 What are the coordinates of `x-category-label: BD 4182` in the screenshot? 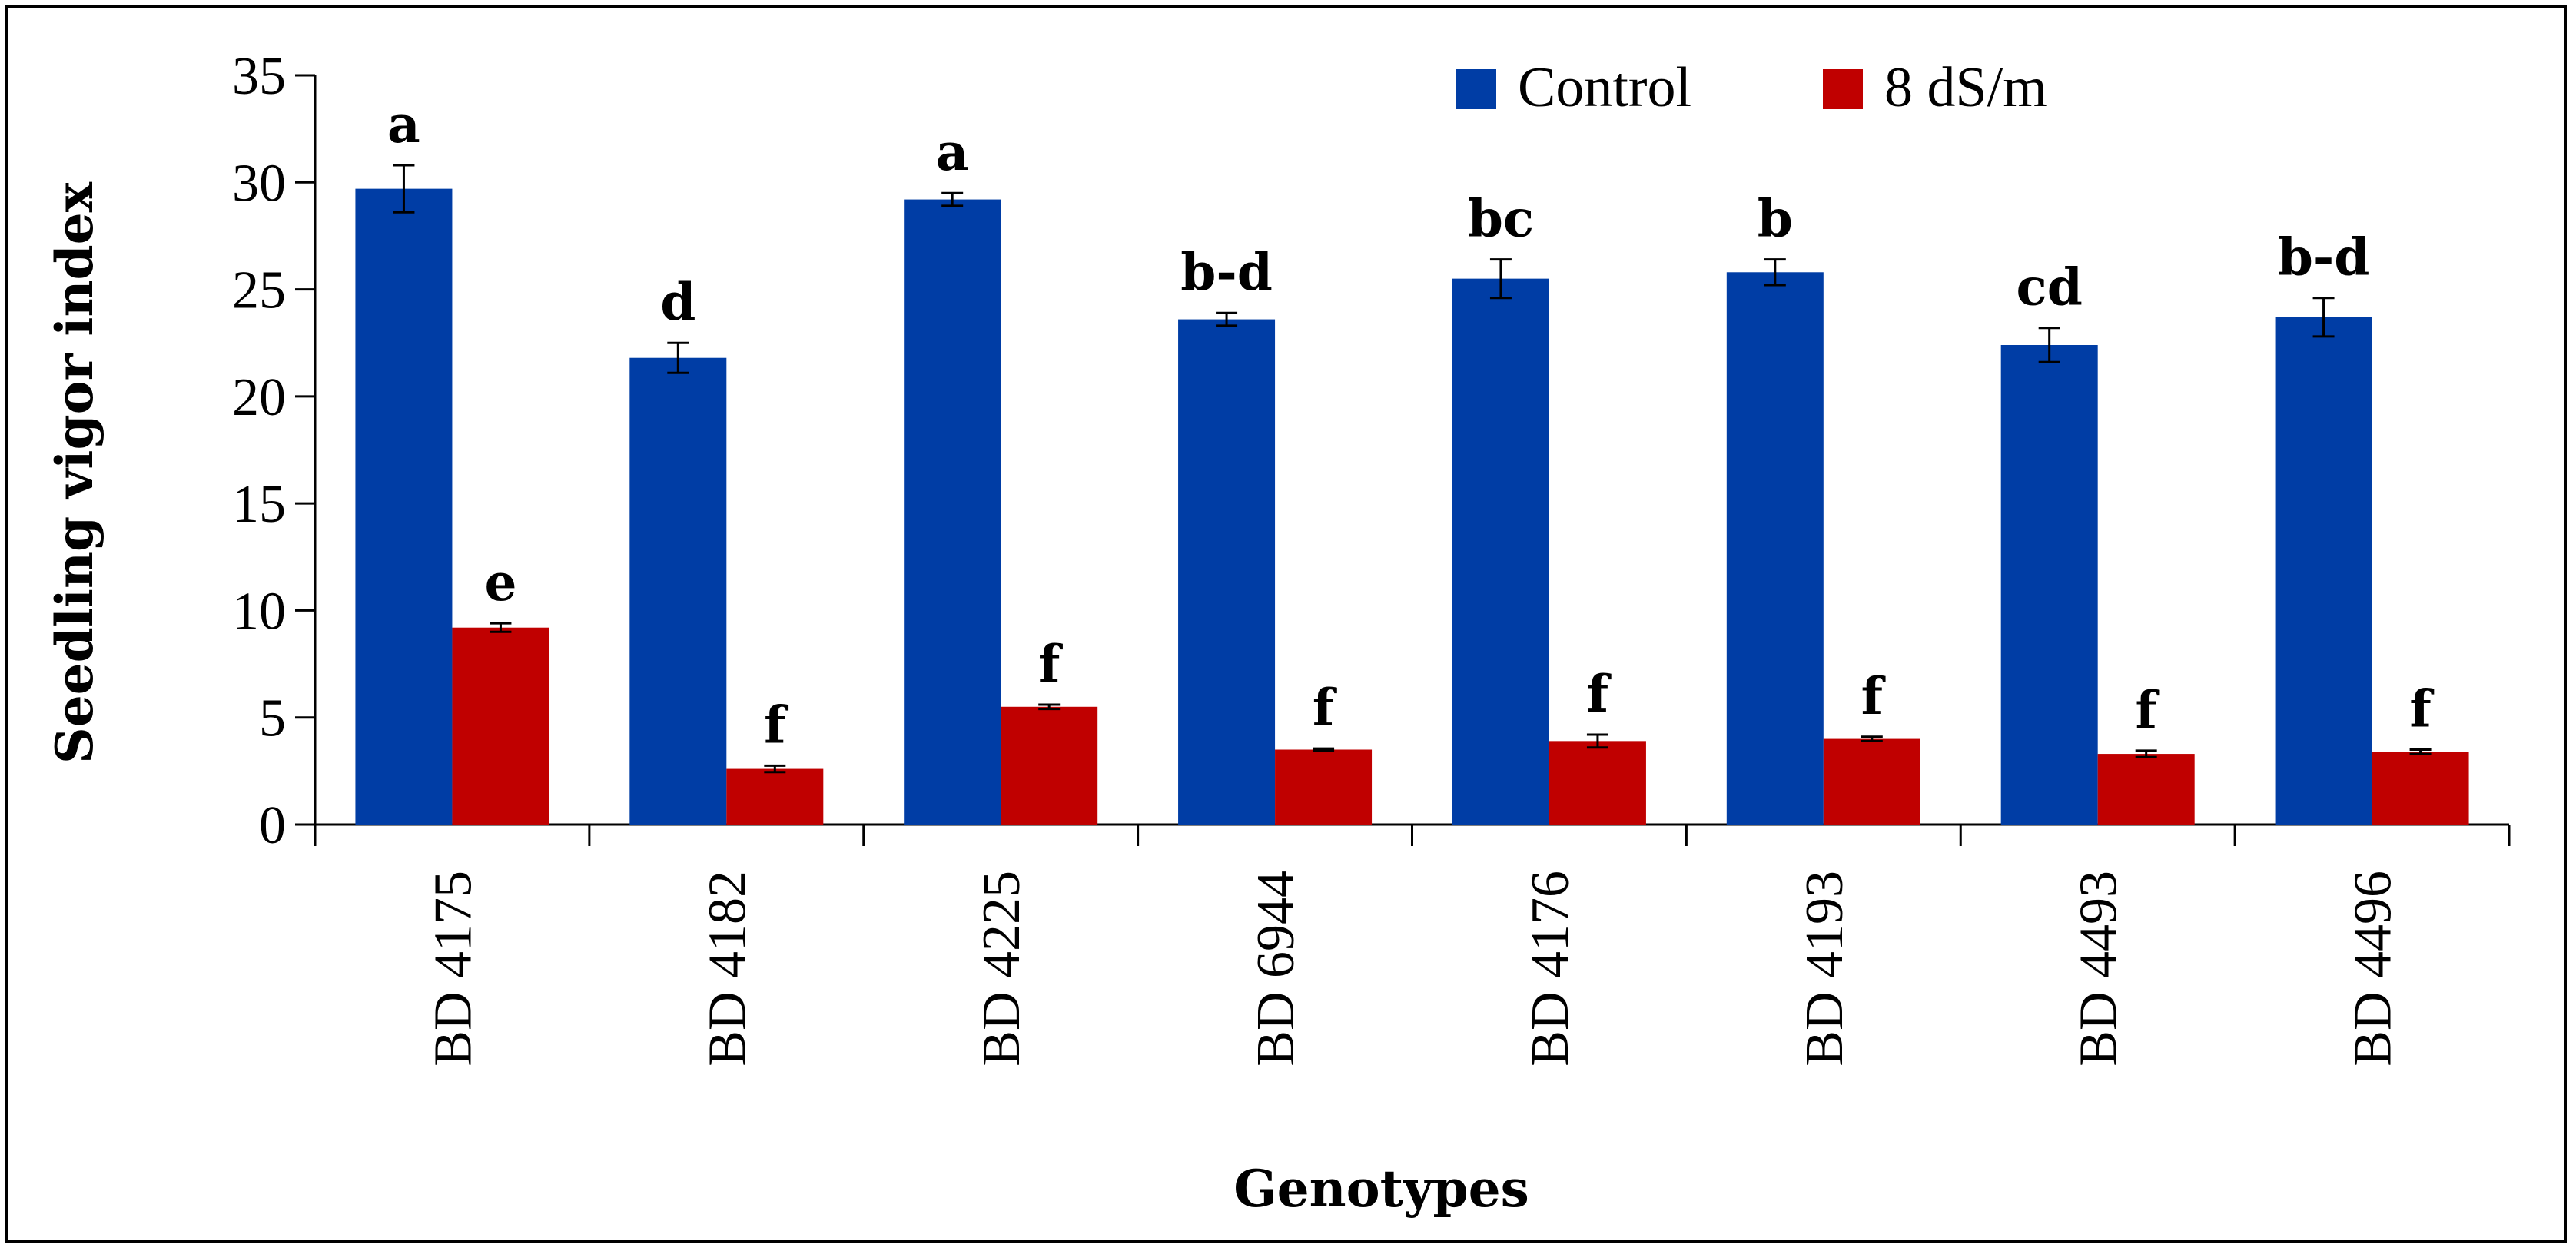 It's located at (727, 969).